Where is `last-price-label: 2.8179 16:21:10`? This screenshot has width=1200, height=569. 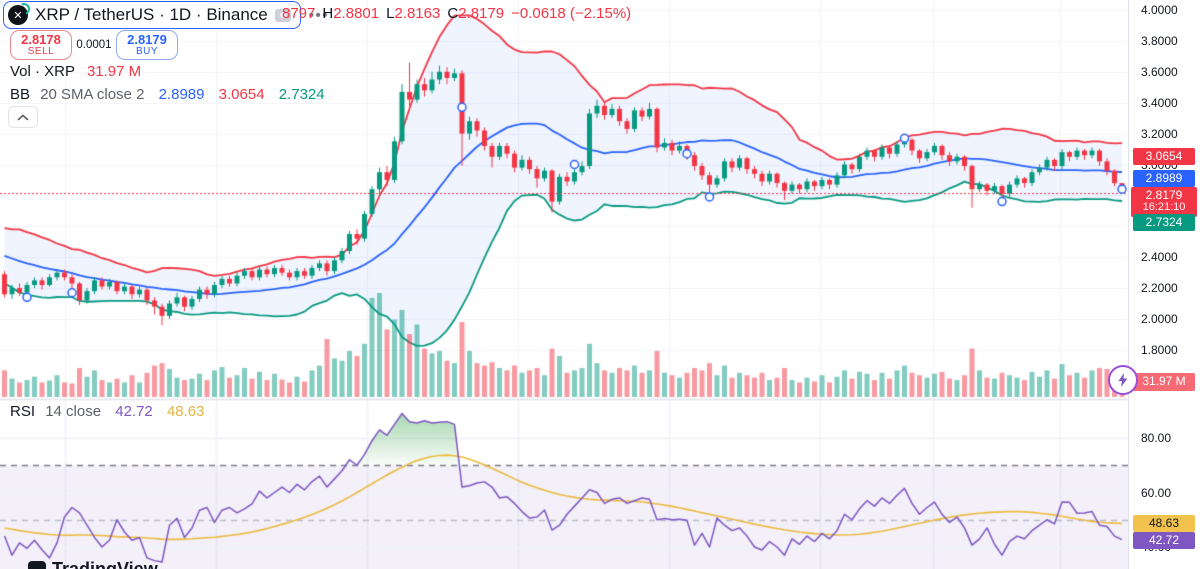 last-price-label: 2.8179 16:21:10 is located at coordinates (1164, 202).